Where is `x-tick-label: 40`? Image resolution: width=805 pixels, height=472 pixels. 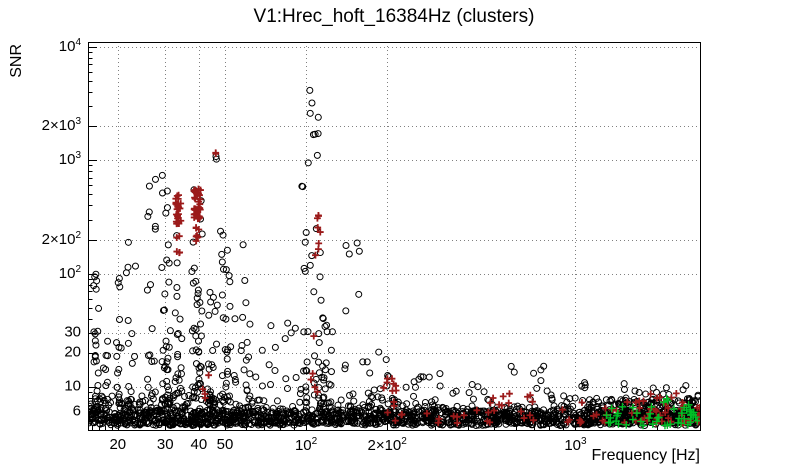
x-tick-label: 40 is located at coordinates (199, 444).